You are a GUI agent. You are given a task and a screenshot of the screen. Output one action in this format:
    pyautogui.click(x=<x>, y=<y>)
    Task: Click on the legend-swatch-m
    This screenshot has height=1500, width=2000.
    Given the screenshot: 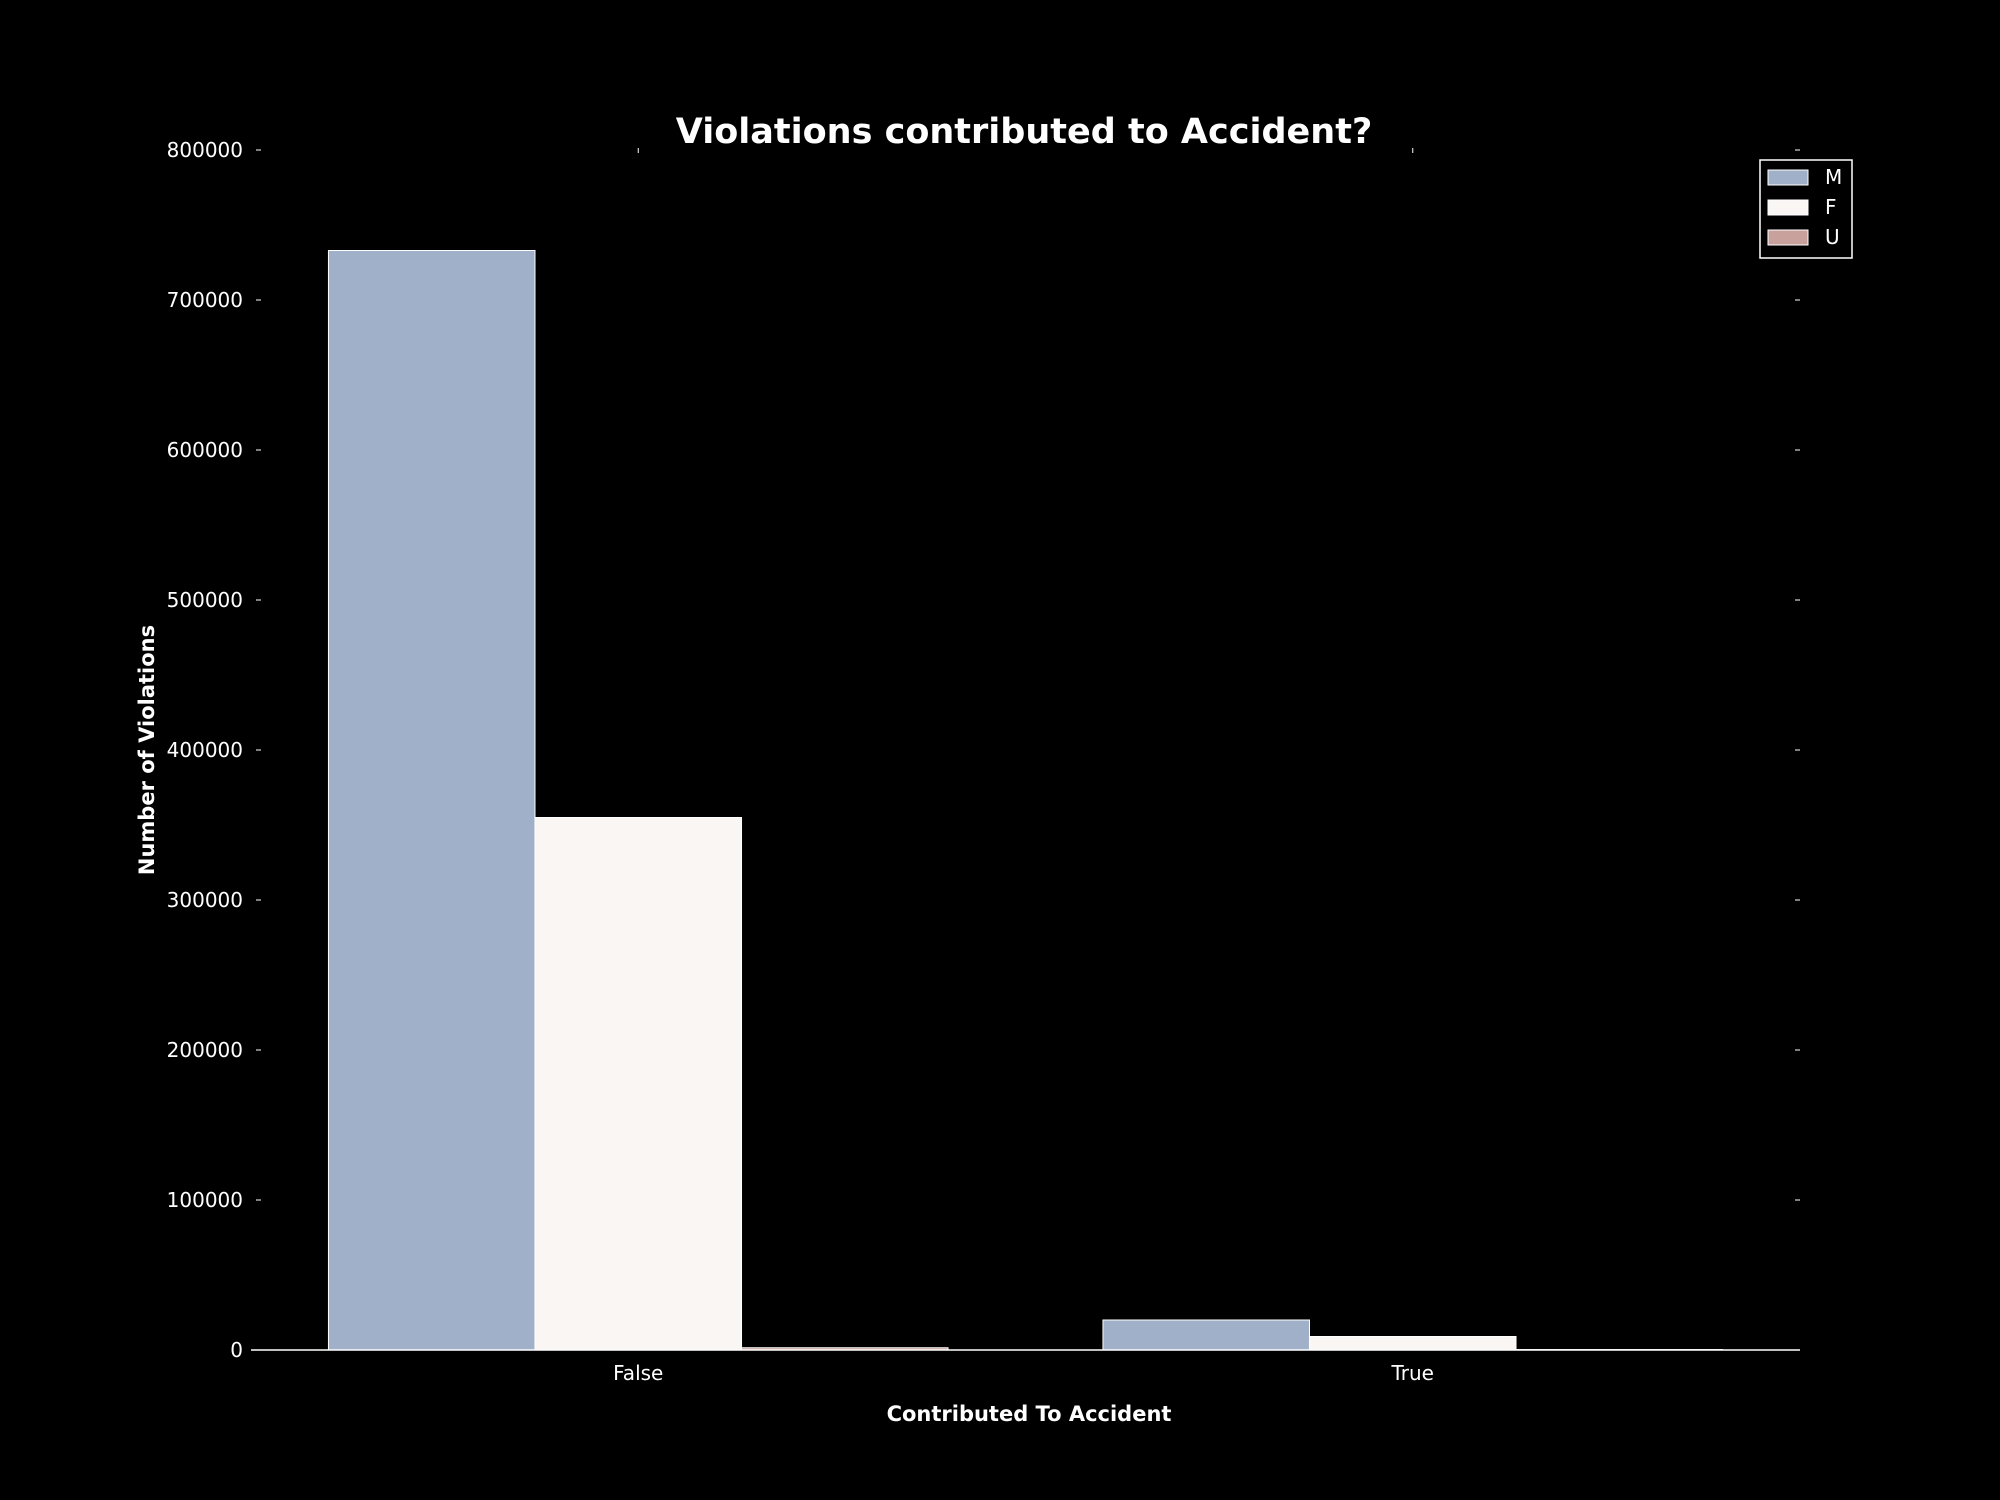 What is the action you would take?
    pyautogui.click(x=1788, y=177)
    